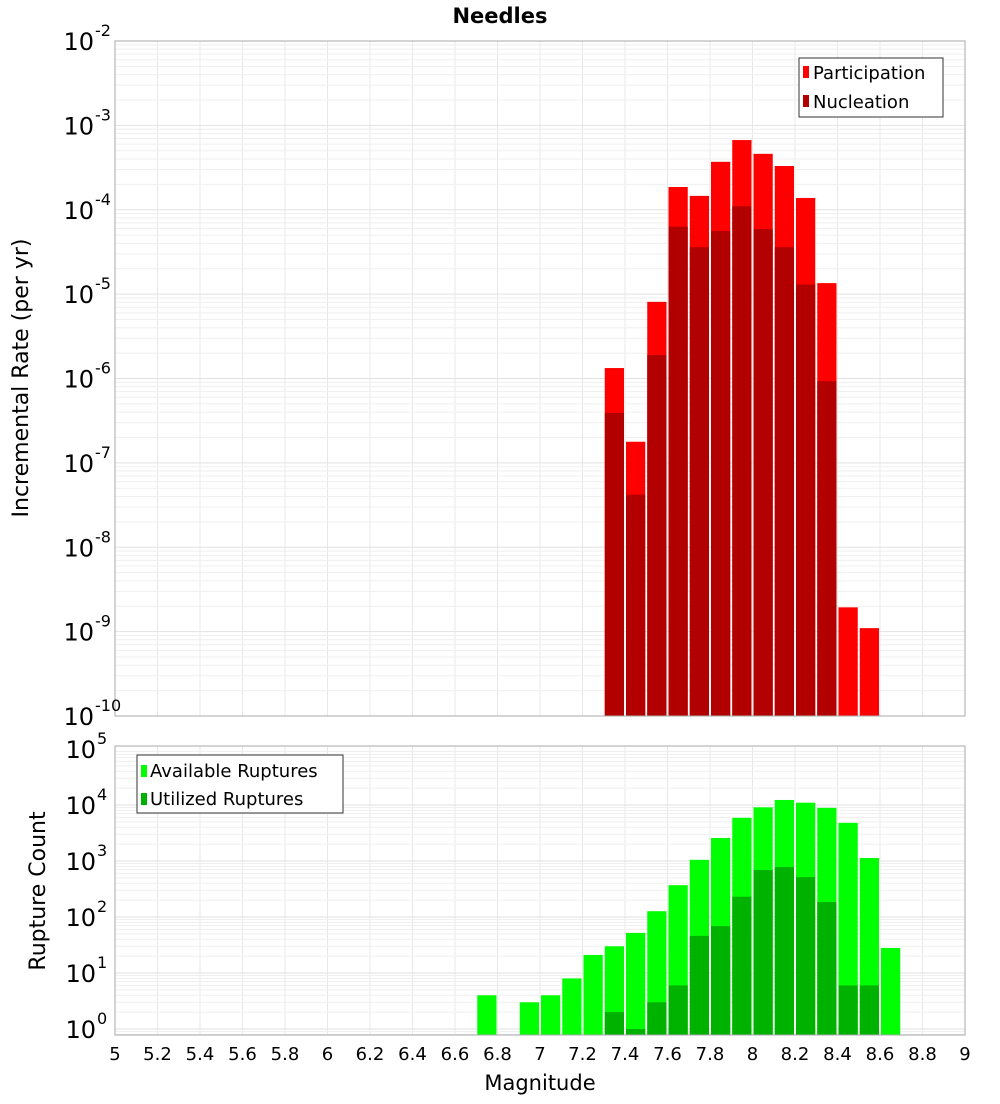 The image size is (1000, 1104). I want to click on x-tick-label: 6.2, so click(370, 1054).